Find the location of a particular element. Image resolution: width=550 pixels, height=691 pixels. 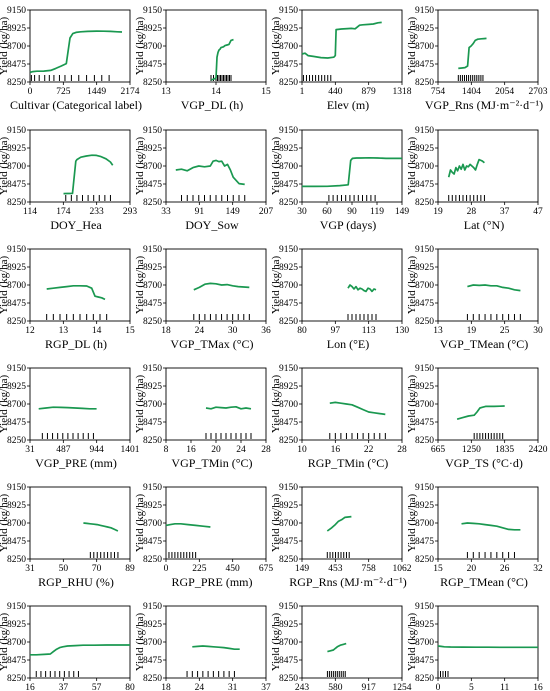

x-tick-label: 944 is located at coordinates (97, 450).